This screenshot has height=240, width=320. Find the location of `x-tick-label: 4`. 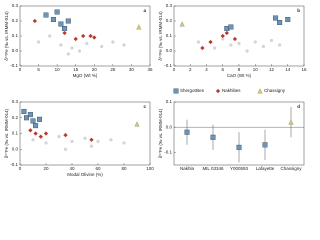

x-tick-label: 4 is located at coordinates (206, 69).